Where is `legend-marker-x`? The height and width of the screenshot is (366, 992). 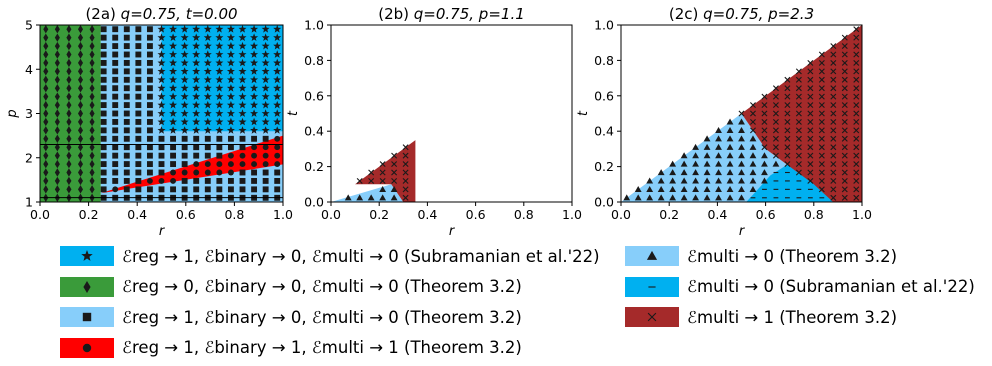
legend-marker-x is located at coordinates (652, 317).